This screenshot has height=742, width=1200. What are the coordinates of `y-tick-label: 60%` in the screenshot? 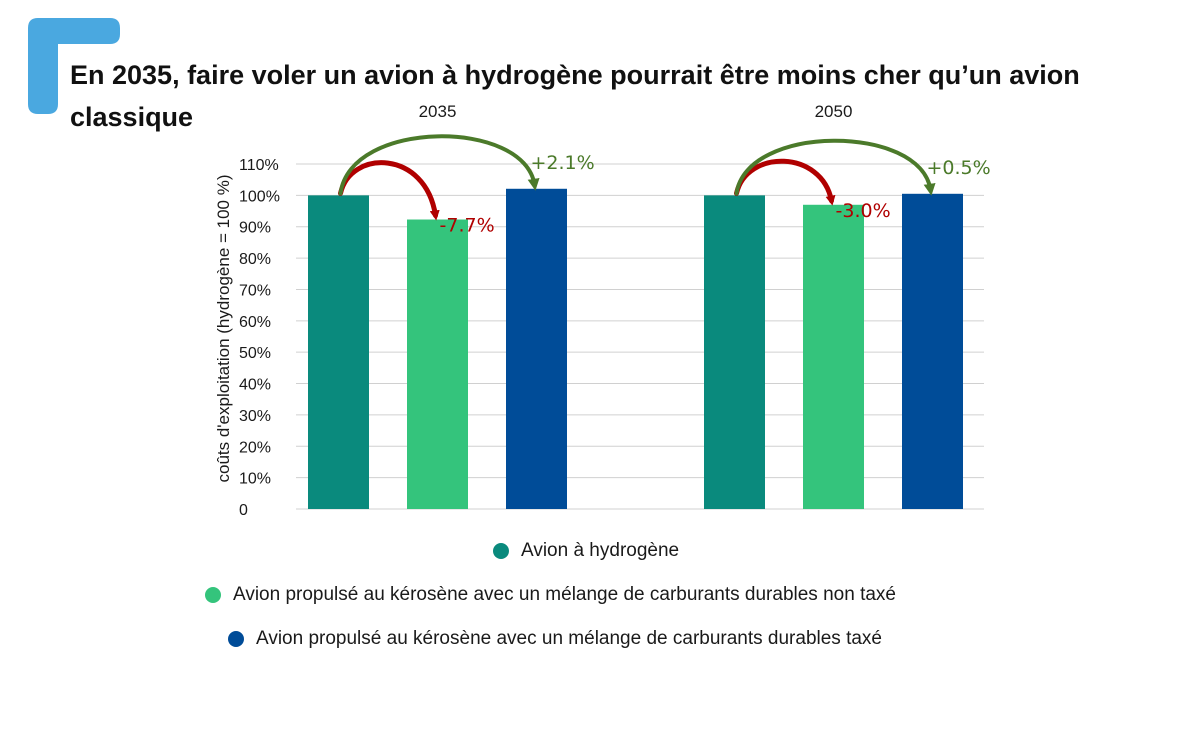 It's located at (255, 322).